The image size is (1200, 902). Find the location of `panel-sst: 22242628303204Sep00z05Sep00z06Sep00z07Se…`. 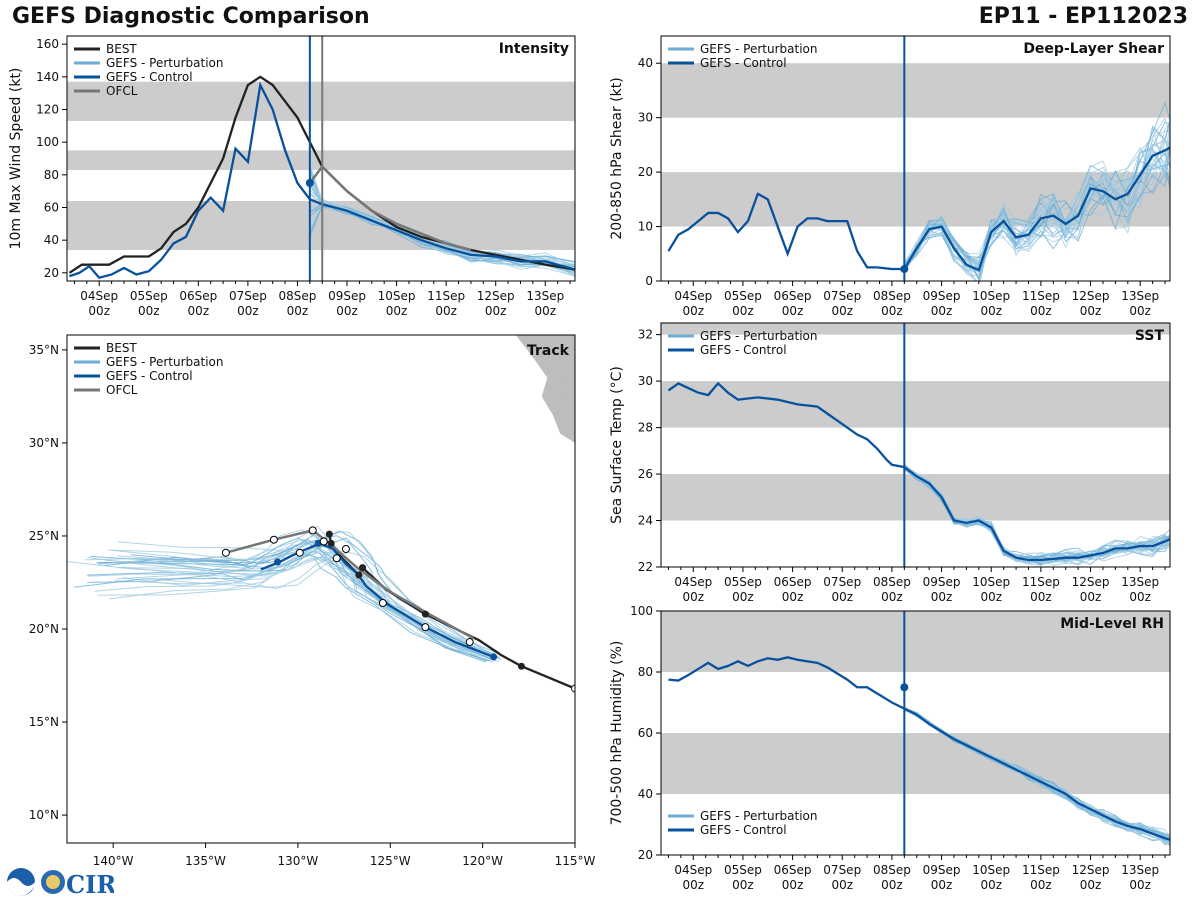

panel-sst: 22242628303204Sep00z05Sep00z06Sep00z07Se… is located at coordinates (890, 463).